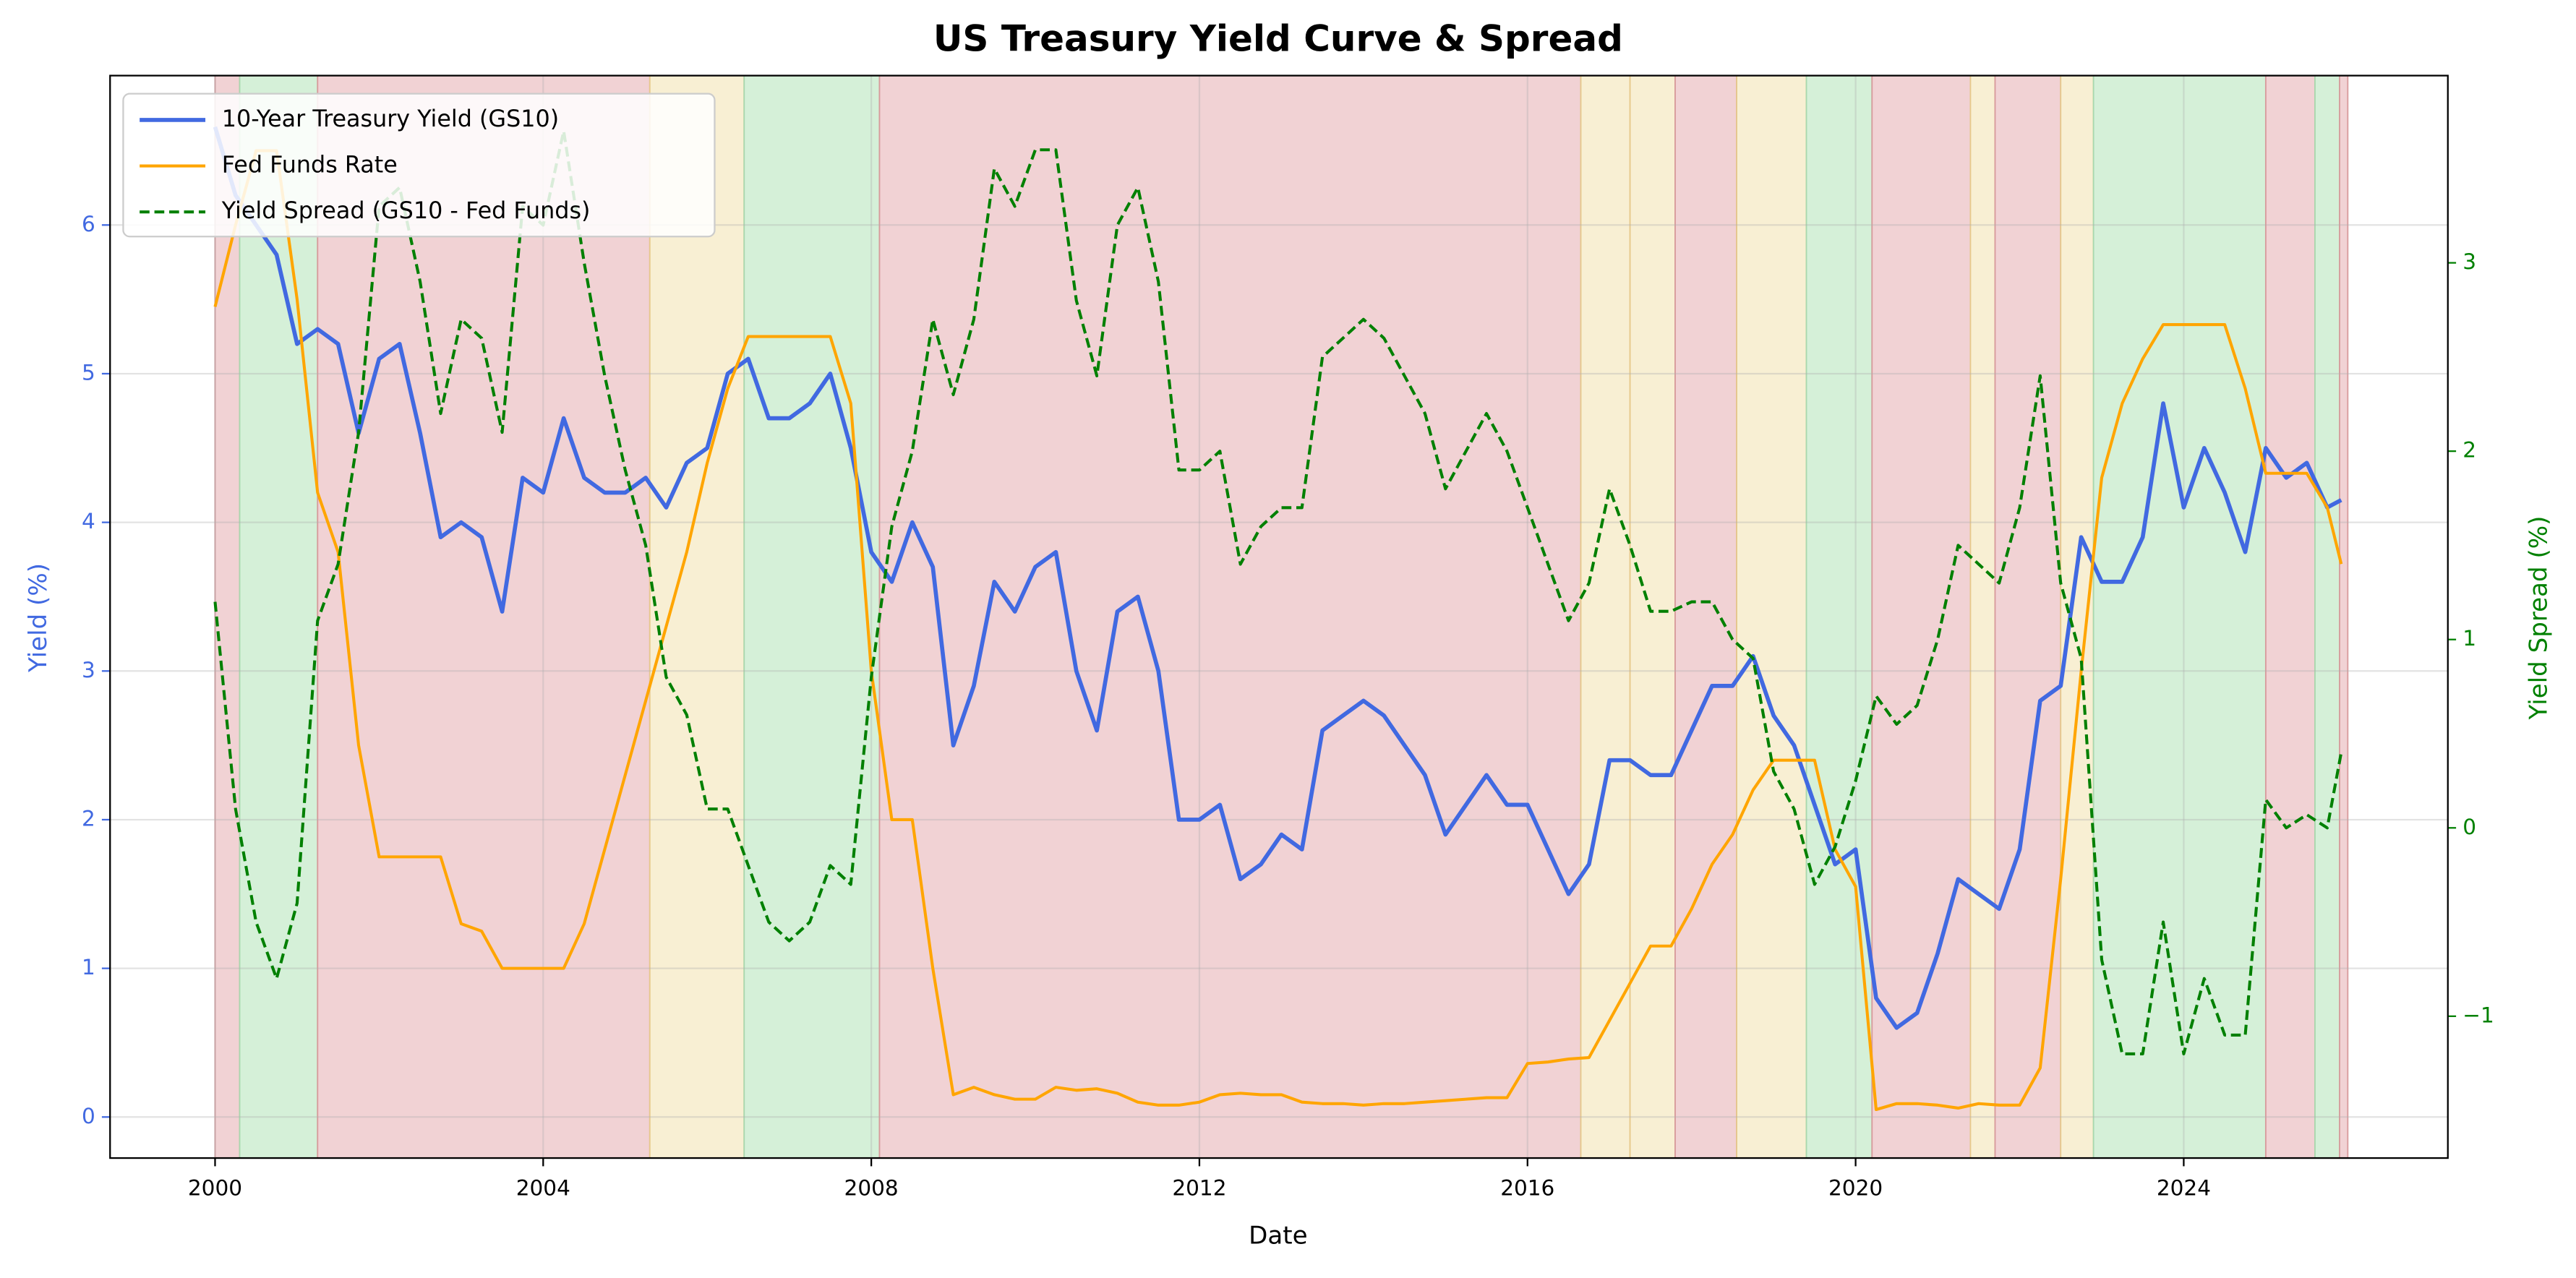  Describe the element at coordinates (310, 165) in the screenshot. I see `legend-label: Fed Funds Rate` at that location.